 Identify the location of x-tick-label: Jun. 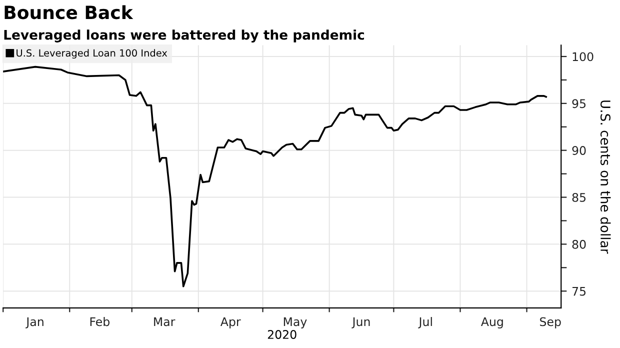
(361, 322).